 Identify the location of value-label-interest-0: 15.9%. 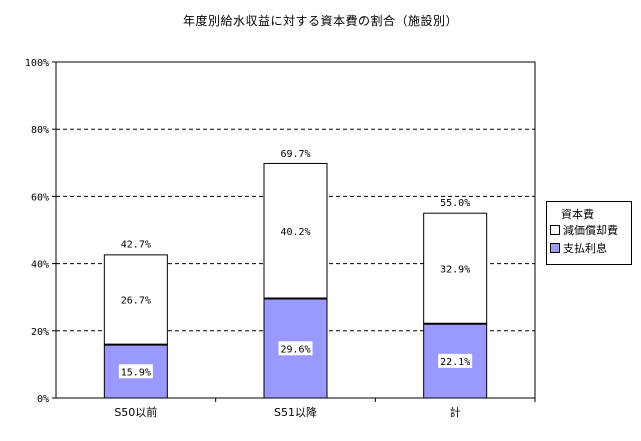
(136, 372).